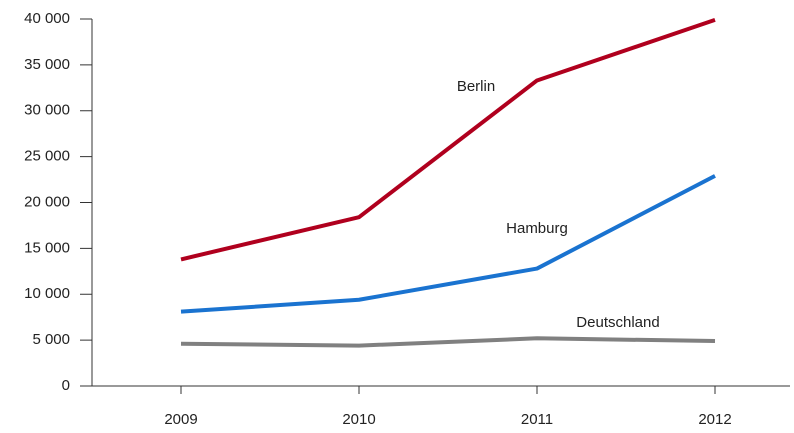 This screenshot has width=794, height=433. What do you see at coordinates (47, 201) in the screenshot?
I see `y-tick-label: 20 000` at bounding box center [47, 201].